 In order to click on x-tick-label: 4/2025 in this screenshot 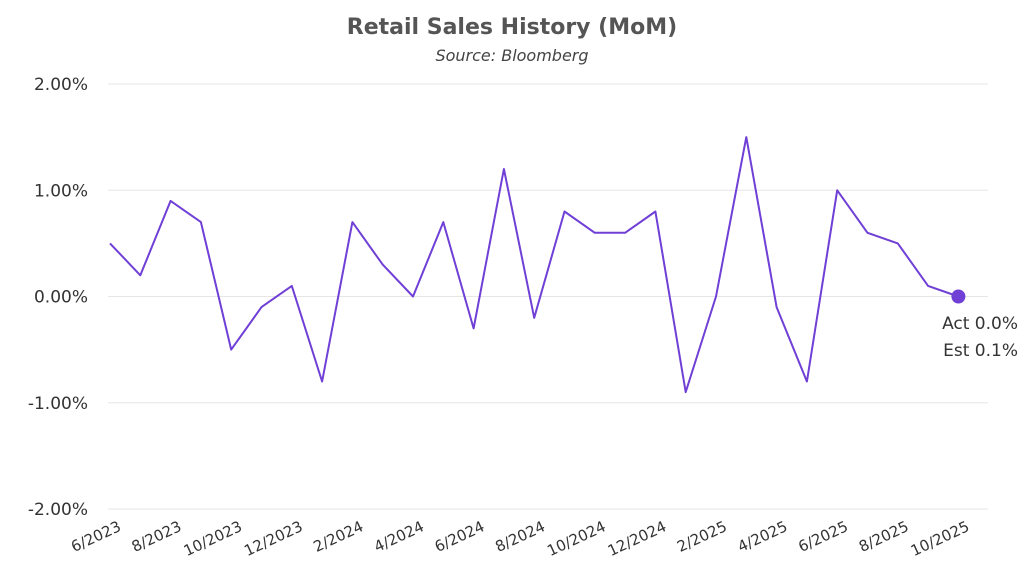, I will do `click(762, 536)`.